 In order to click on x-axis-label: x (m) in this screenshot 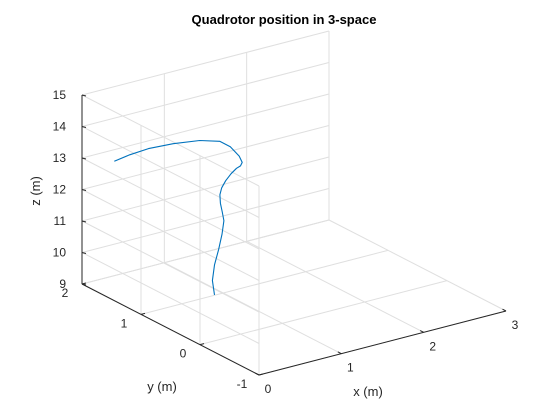, I will do `click(368, 391)`.